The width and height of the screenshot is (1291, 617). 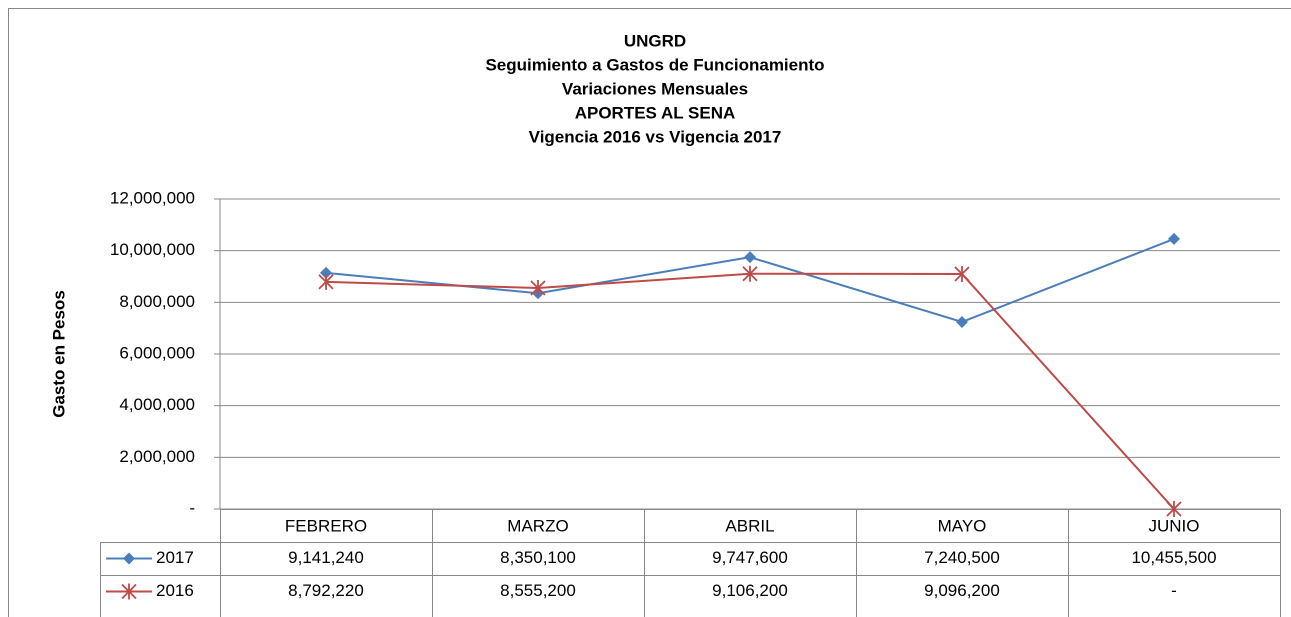 What do you see at coordinates (1174, 590) in the screenshot?
I see `table-value: -` at bounding box center [1174, 590].